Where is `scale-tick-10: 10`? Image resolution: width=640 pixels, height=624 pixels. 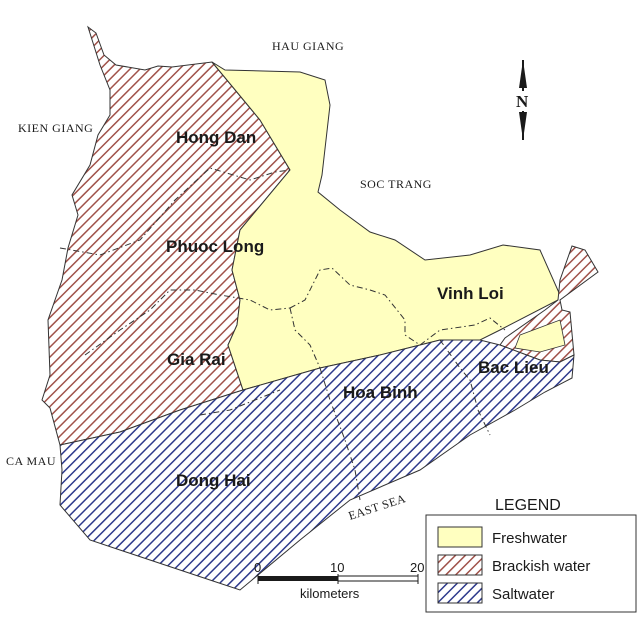
scale-tick-10: 10 is located at coordinates (337, 567).